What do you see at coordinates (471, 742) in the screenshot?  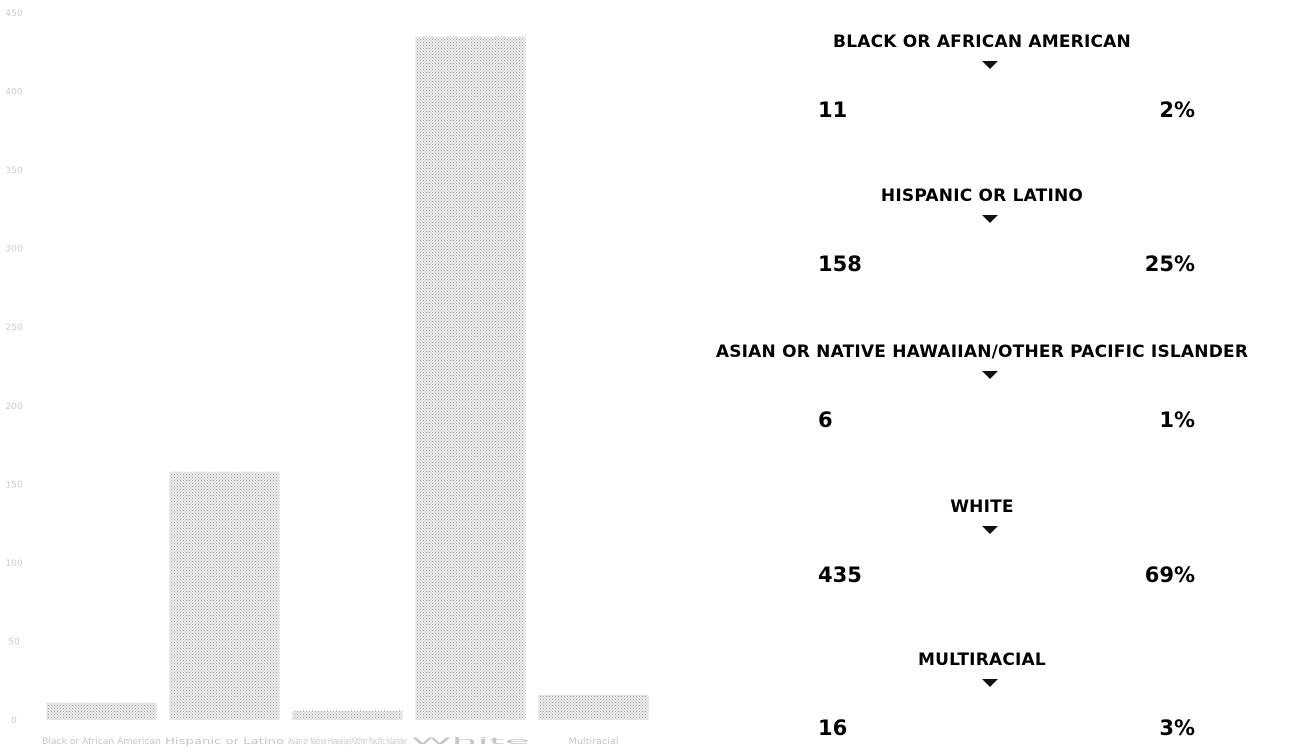 I see `x-category-label: White` at bounding box center [471, 742].